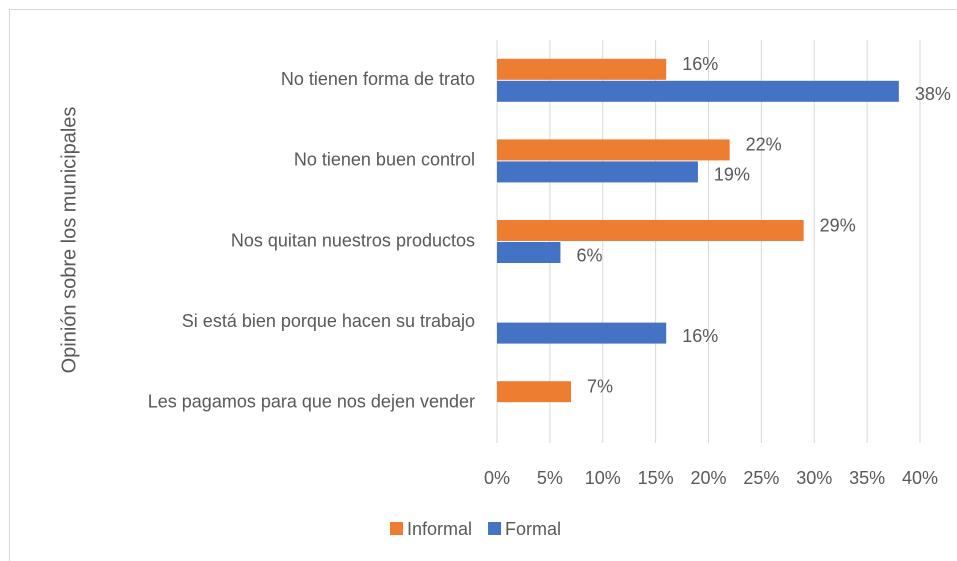 The width and height of the screenshot is (957, 561). Describe the element at coordinates (439, 529) in the screenshot. I see `legend-label: Informal` at that location.